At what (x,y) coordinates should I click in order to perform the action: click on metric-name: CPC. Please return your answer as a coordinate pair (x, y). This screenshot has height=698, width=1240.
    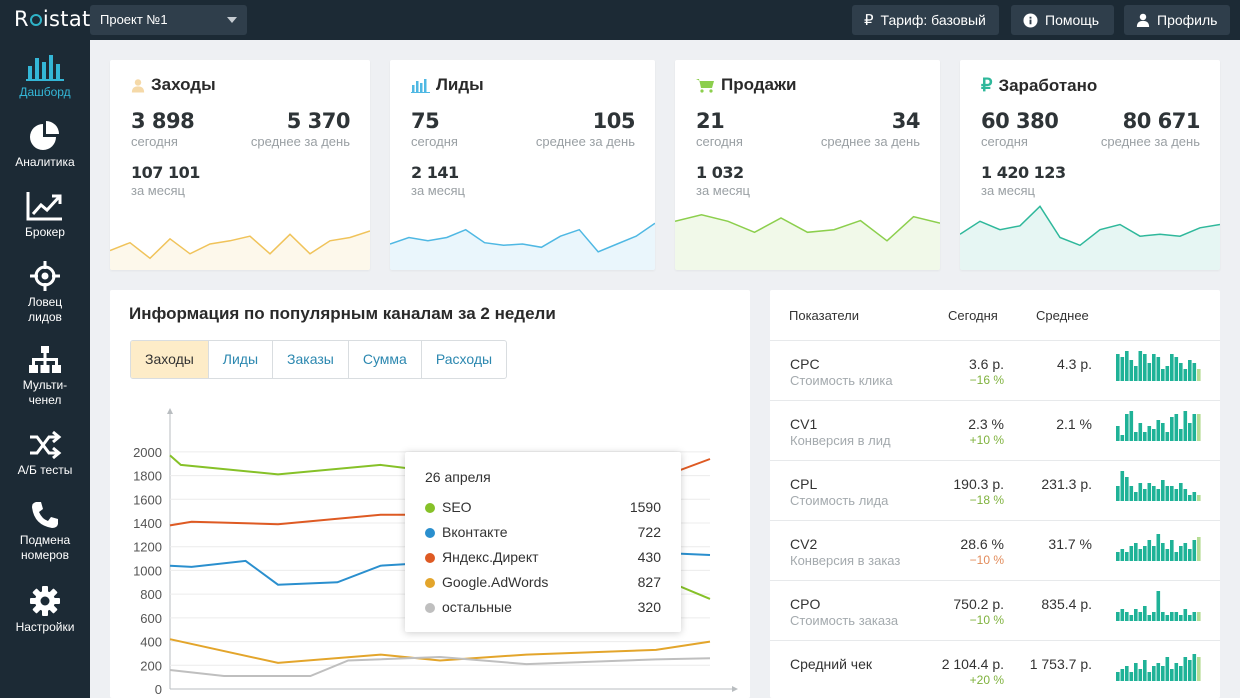
    Looking at the image, I should click on (805, 364).